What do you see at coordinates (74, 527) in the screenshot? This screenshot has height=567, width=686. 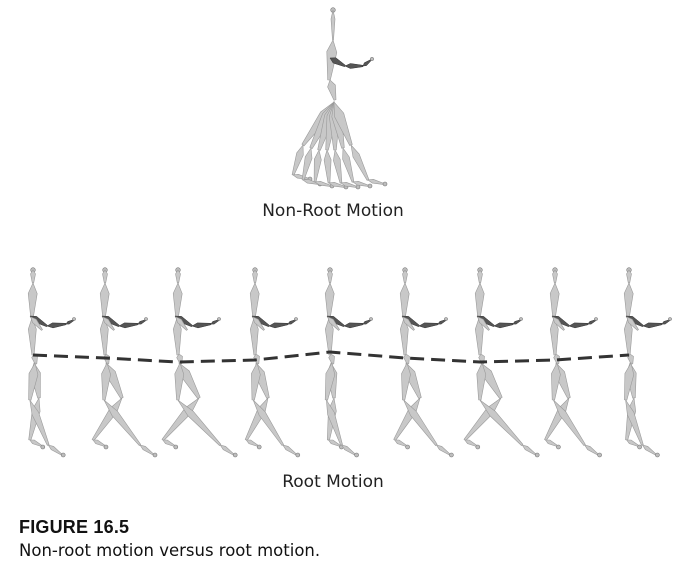 I see `figure-number: FIGURE 16.5` at bounding box center [74, 527].